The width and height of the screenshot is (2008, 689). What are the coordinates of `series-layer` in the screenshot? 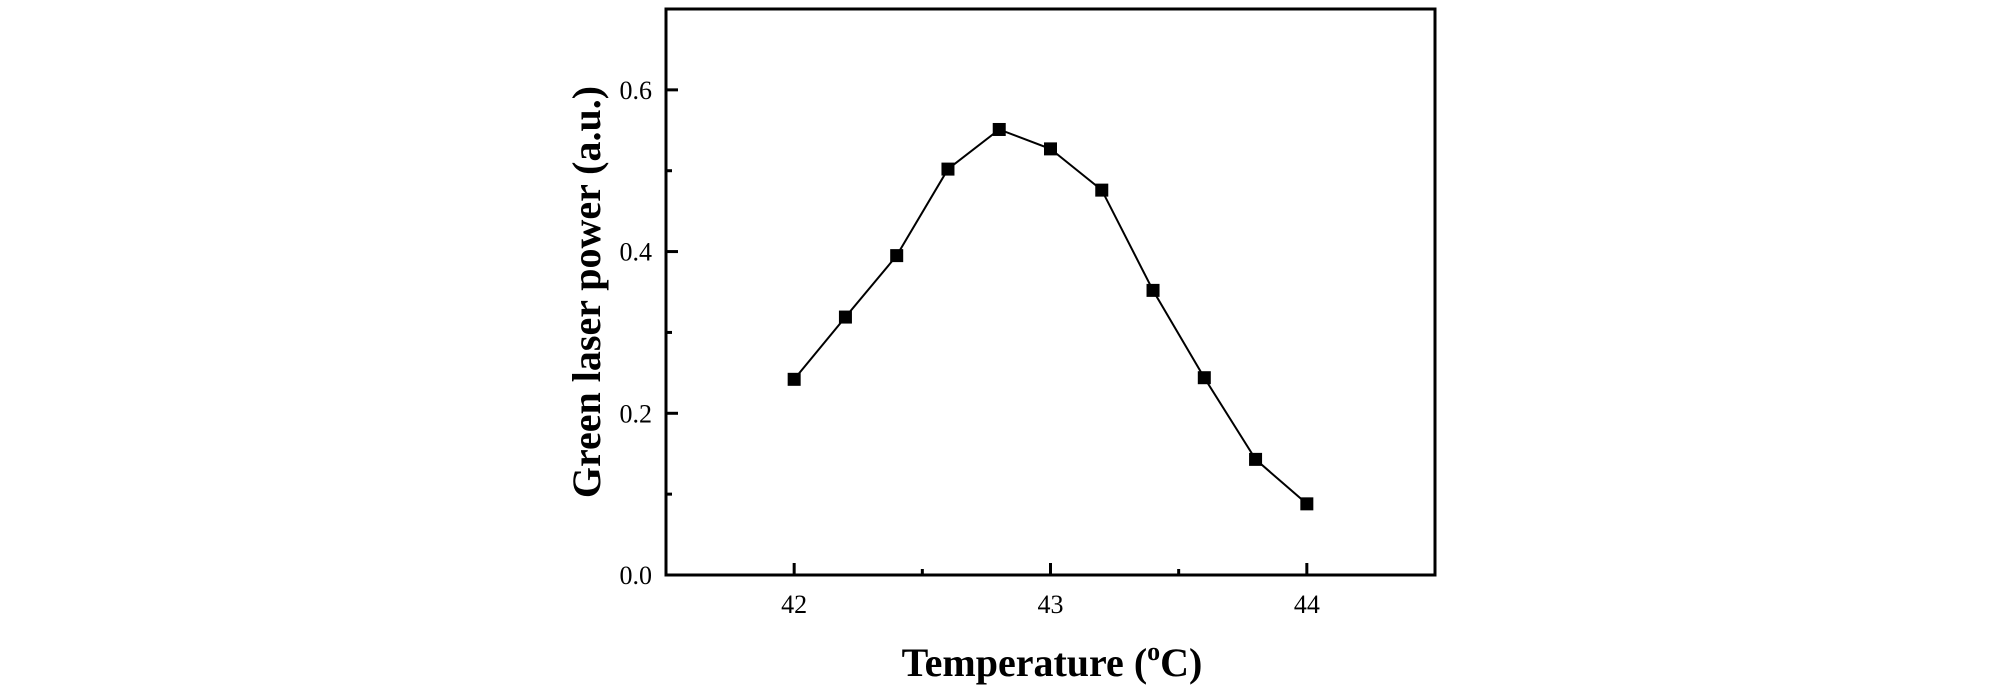 It's located at (1050, 316).